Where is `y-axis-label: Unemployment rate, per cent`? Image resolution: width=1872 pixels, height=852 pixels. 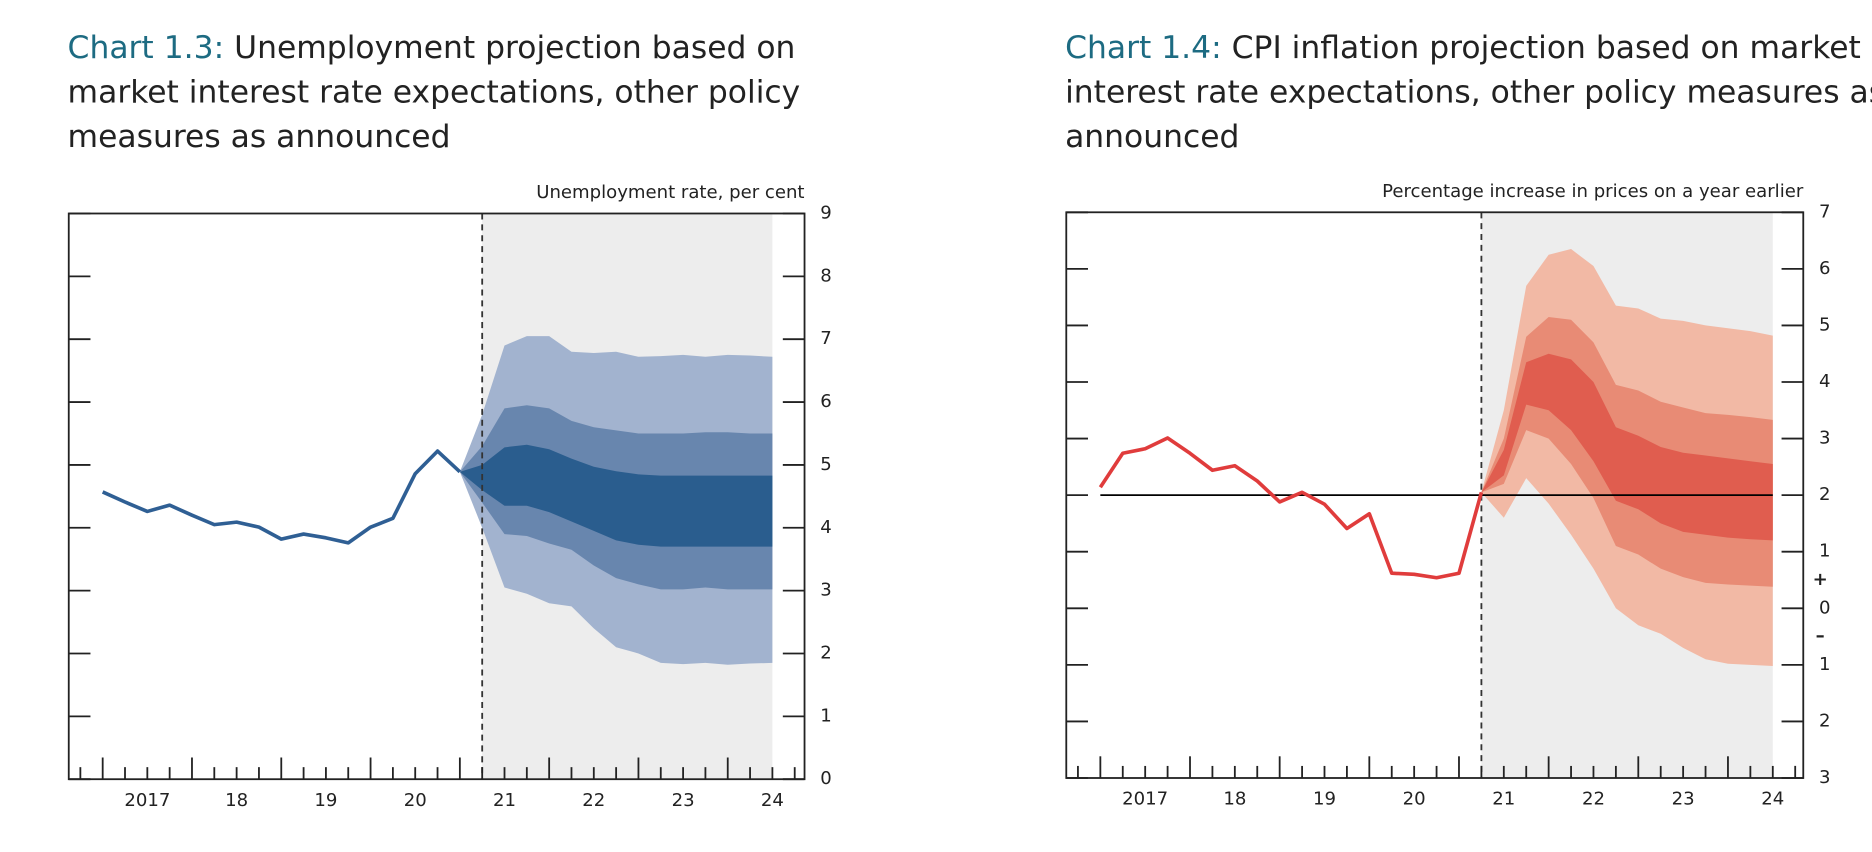
y-axis-label: Unemployment rate, per cent is located at coordinates (670, 192).